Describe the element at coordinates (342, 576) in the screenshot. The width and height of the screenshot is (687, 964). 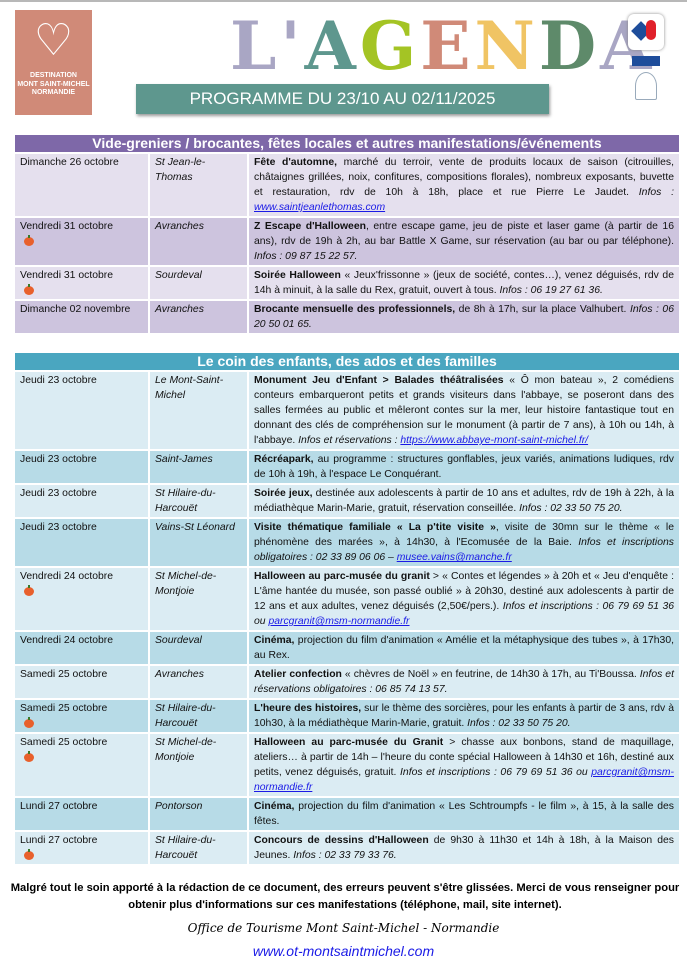
I see `event-title: Halloween au parc-musée du granit` at that location.